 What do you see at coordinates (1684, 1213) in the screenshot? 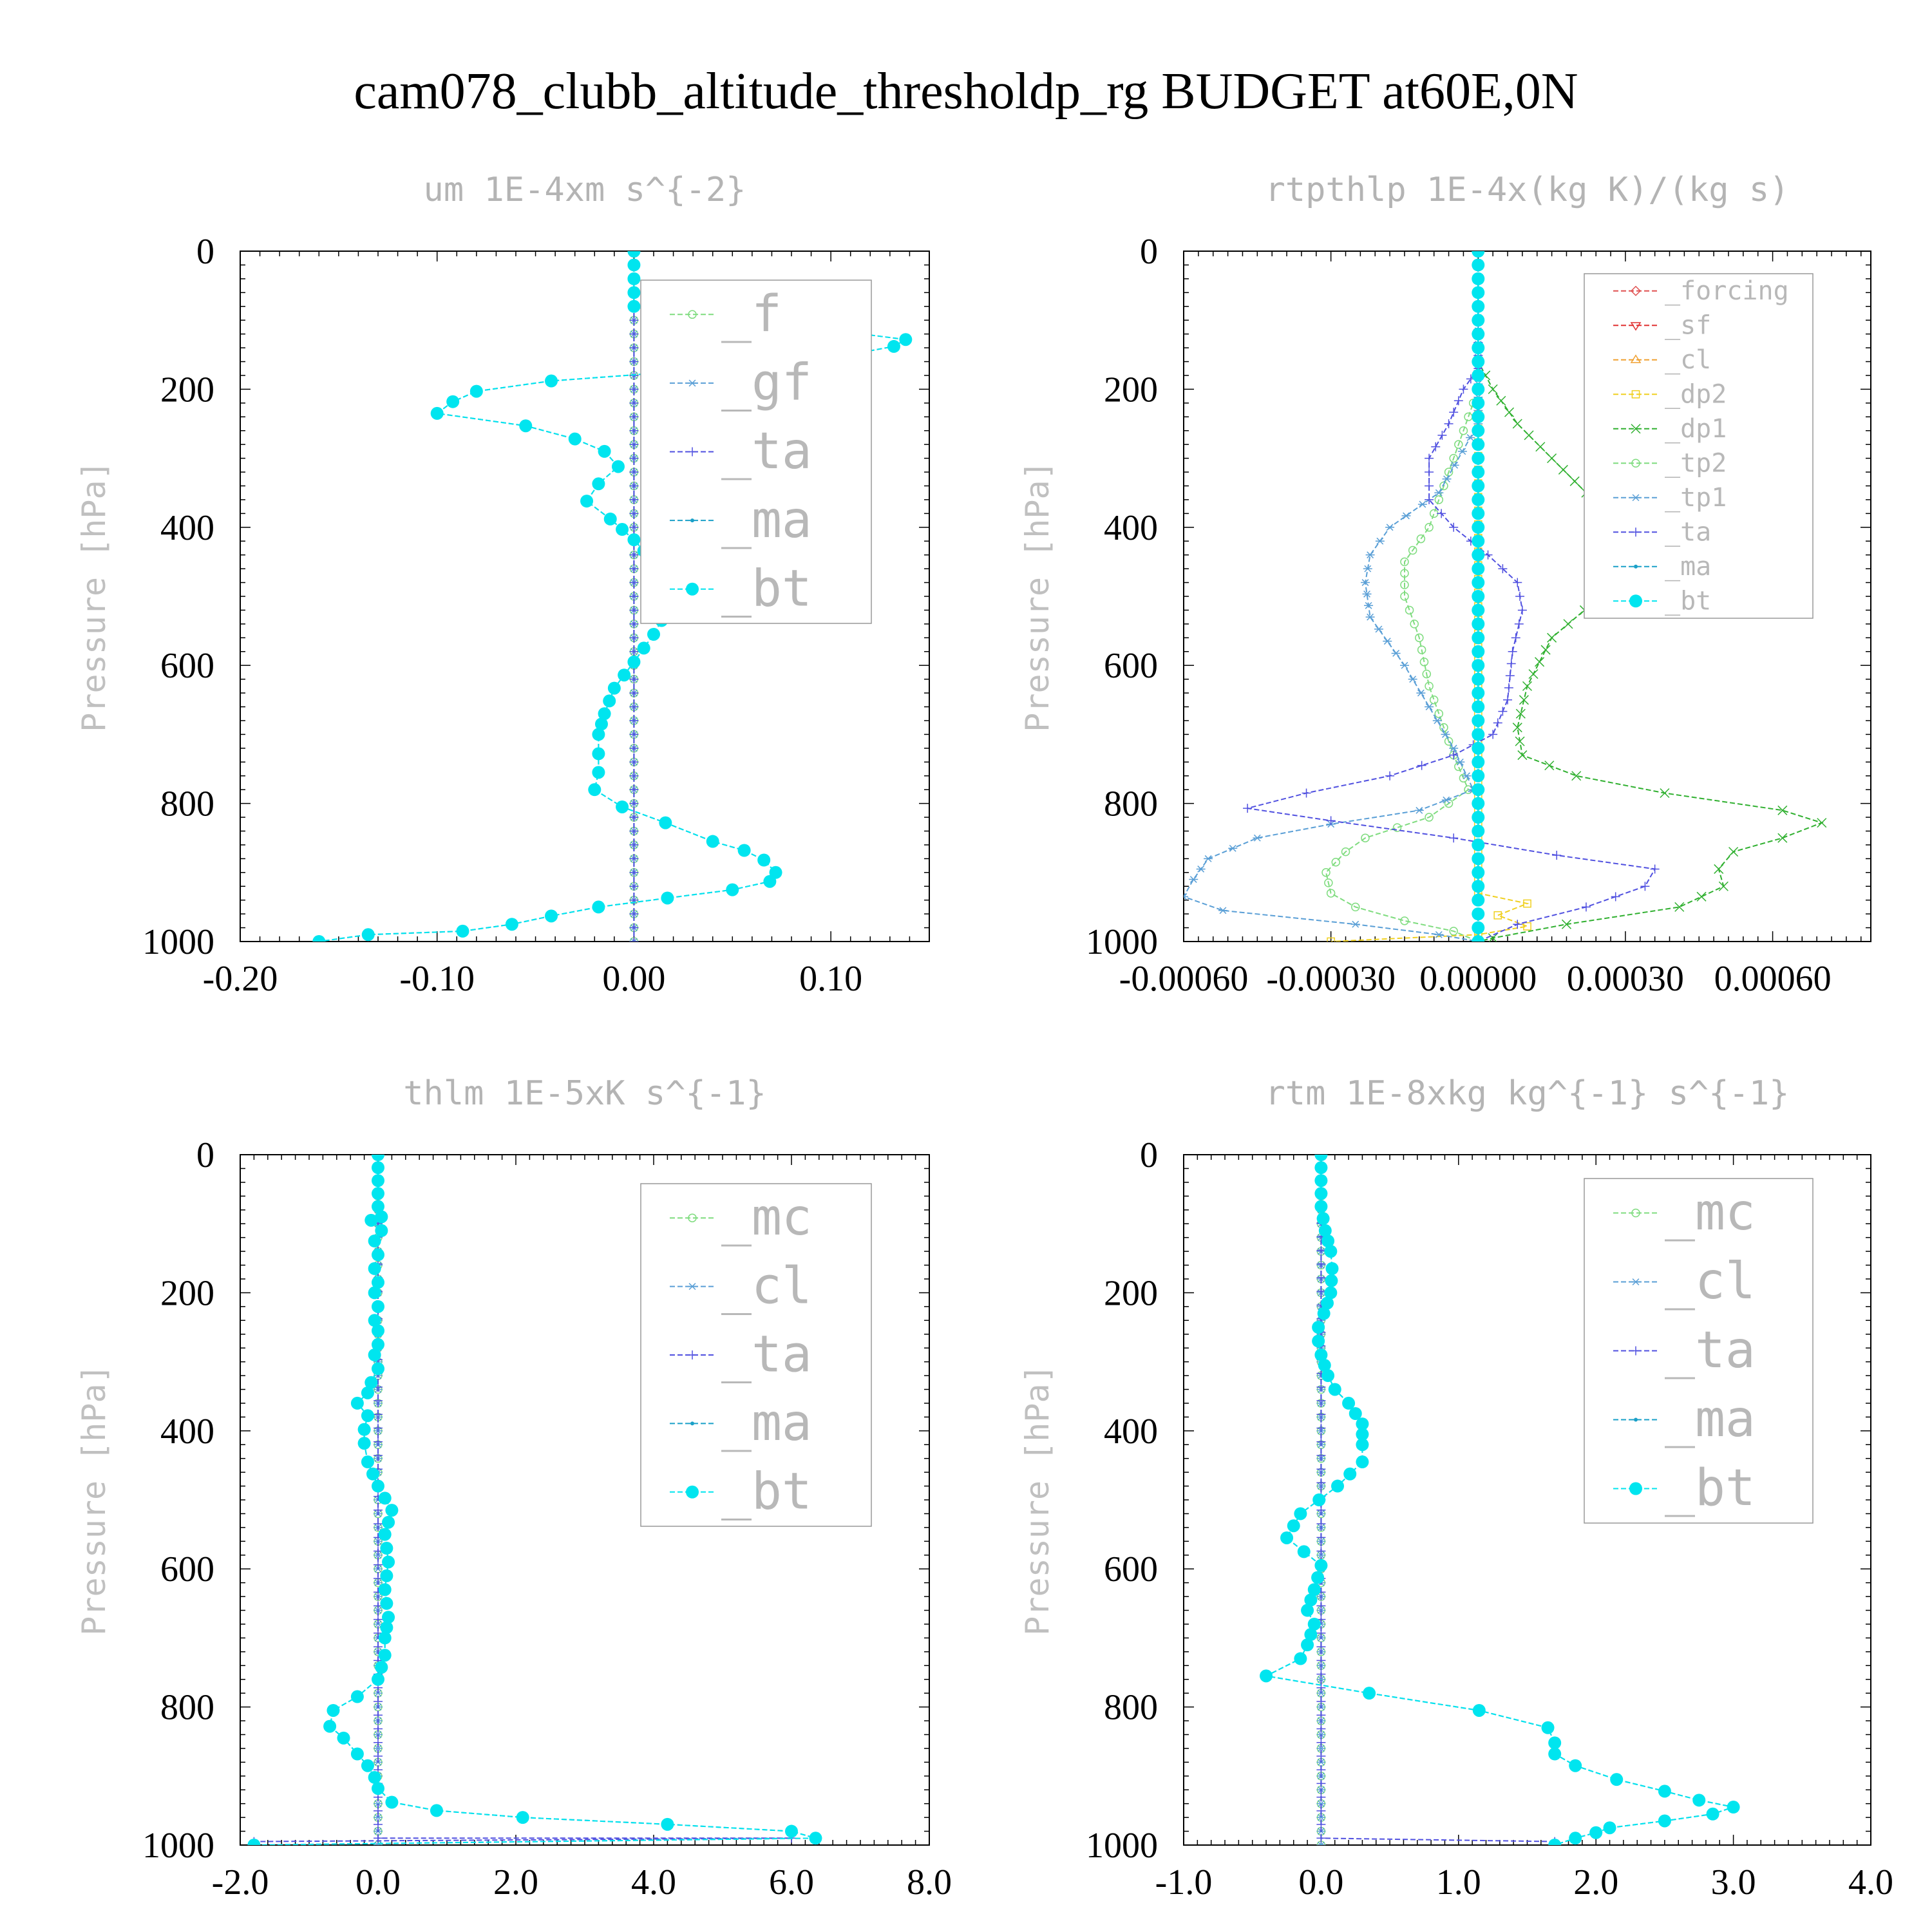
I see `legend-entry: _mc` at bounding box center [1684, 1213].